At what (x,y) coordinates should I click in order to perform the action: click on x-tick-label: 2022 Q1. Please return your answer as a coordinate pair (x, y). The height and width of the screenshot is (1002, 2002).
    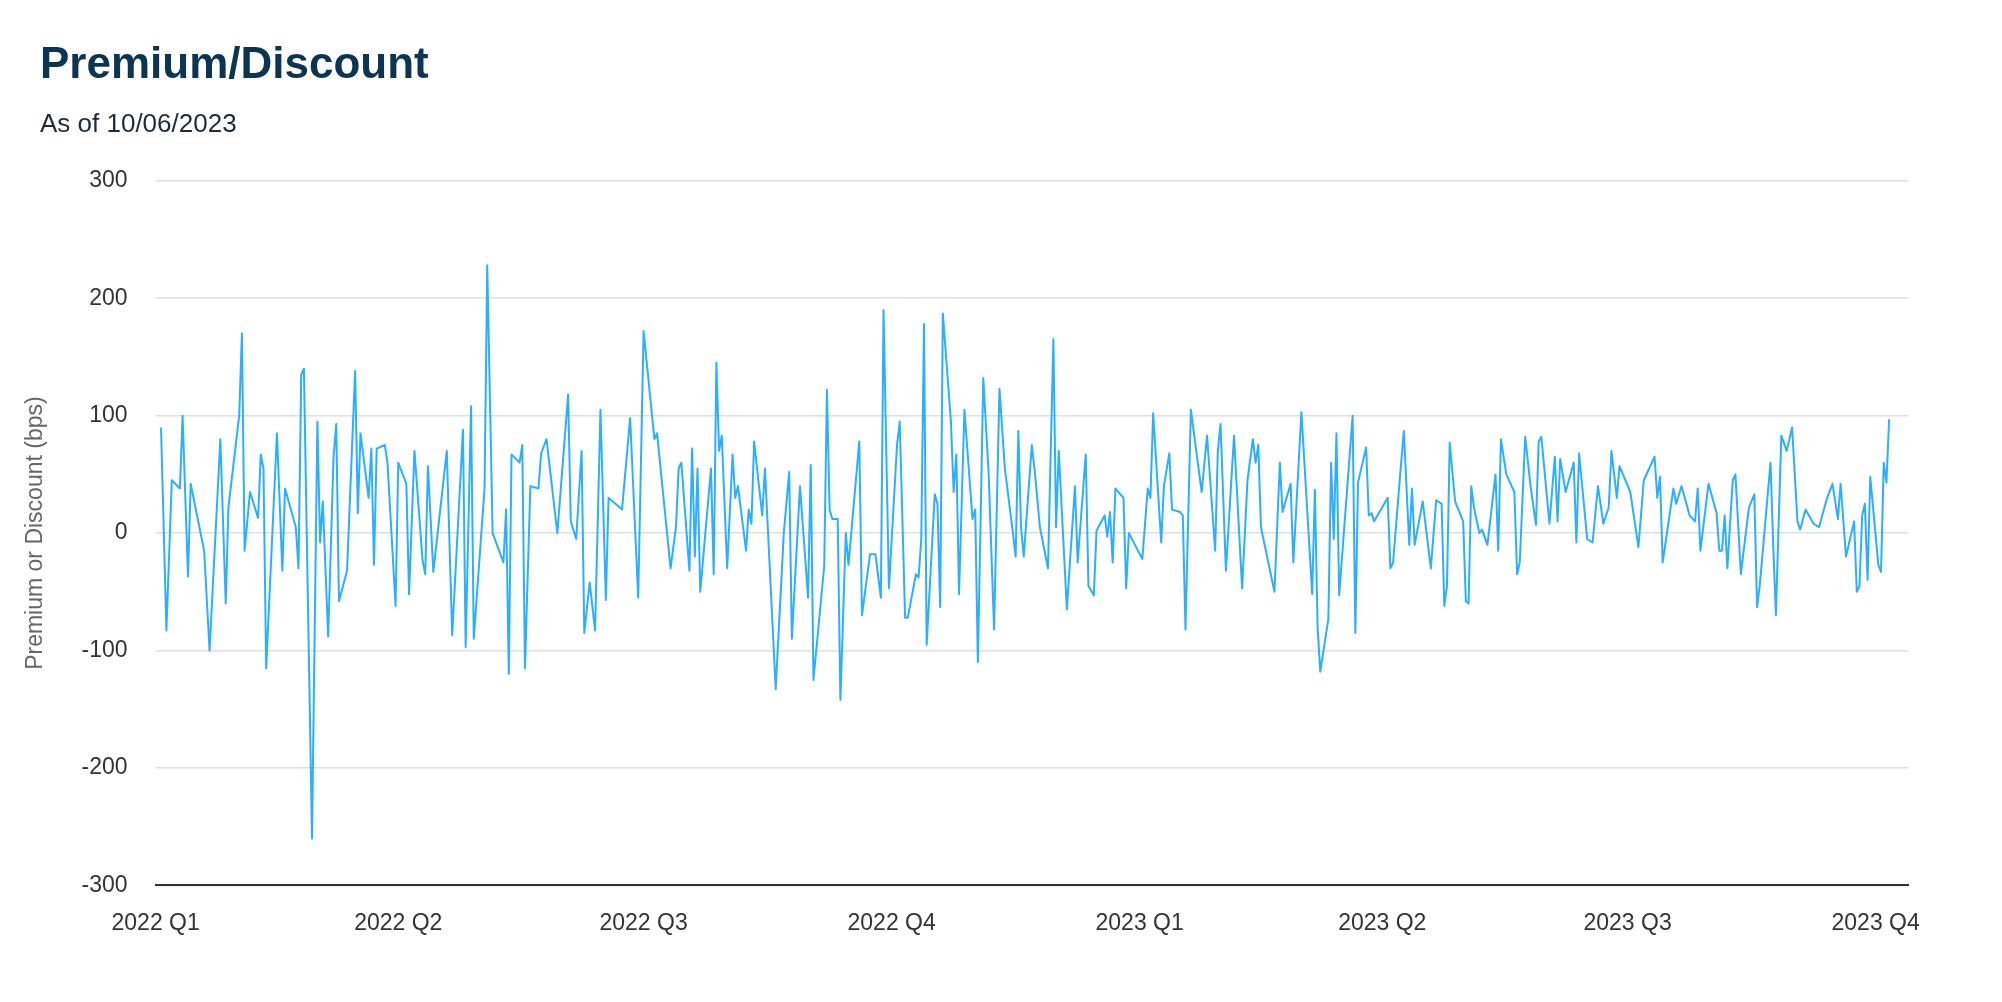
    Looking at the image, I should click on (155, 921).